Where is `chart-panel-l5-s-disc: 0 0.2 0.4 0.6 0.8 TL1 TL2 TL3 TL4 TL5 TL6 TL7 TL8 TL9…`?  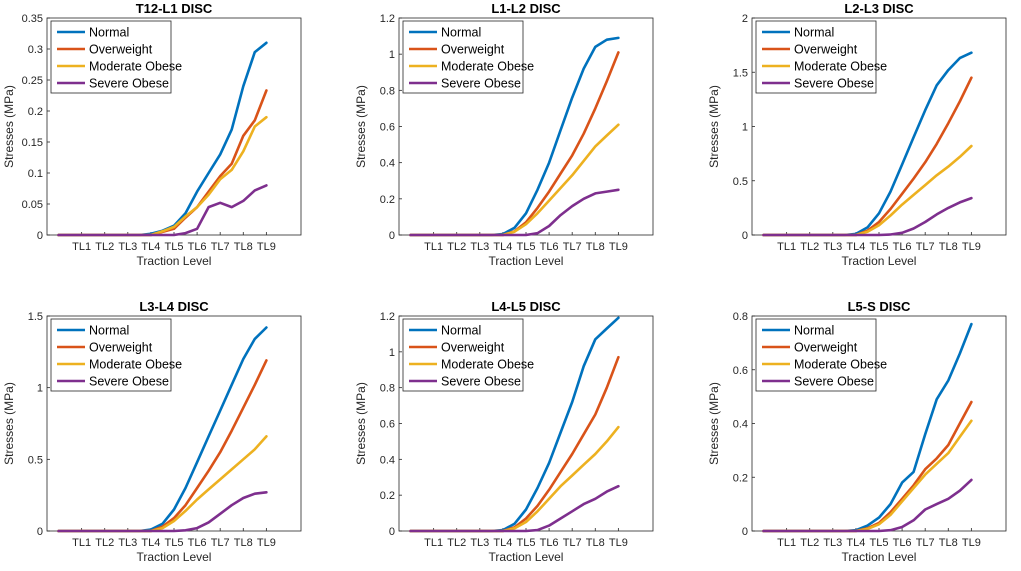 chart-panel-l5-s-disc: 0 0.2 0.4 0.6 0.8 TL1 TL2 TL3 TL4 TL5 TL6 TL7 TL8 TL9… is located at coordinates (857, 431).